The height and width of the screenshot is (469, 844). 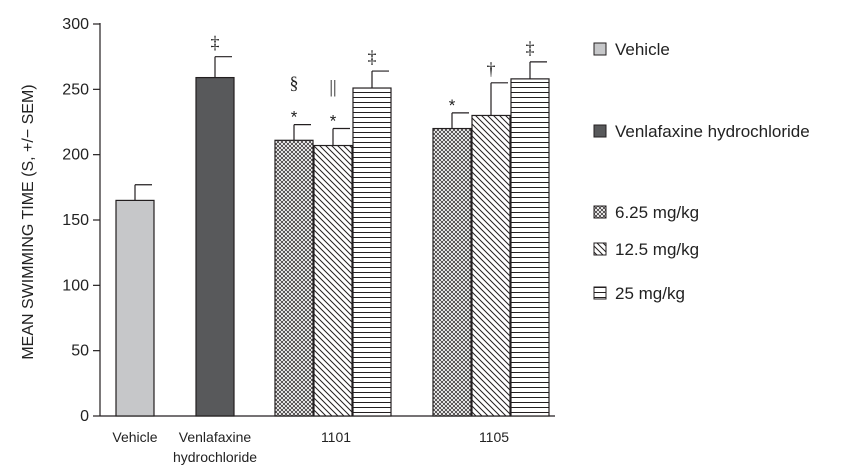 What do you see at coordinates (294, 83) in the screenshot?
I see `significance-mark: §` at bounding box center [294, 83].